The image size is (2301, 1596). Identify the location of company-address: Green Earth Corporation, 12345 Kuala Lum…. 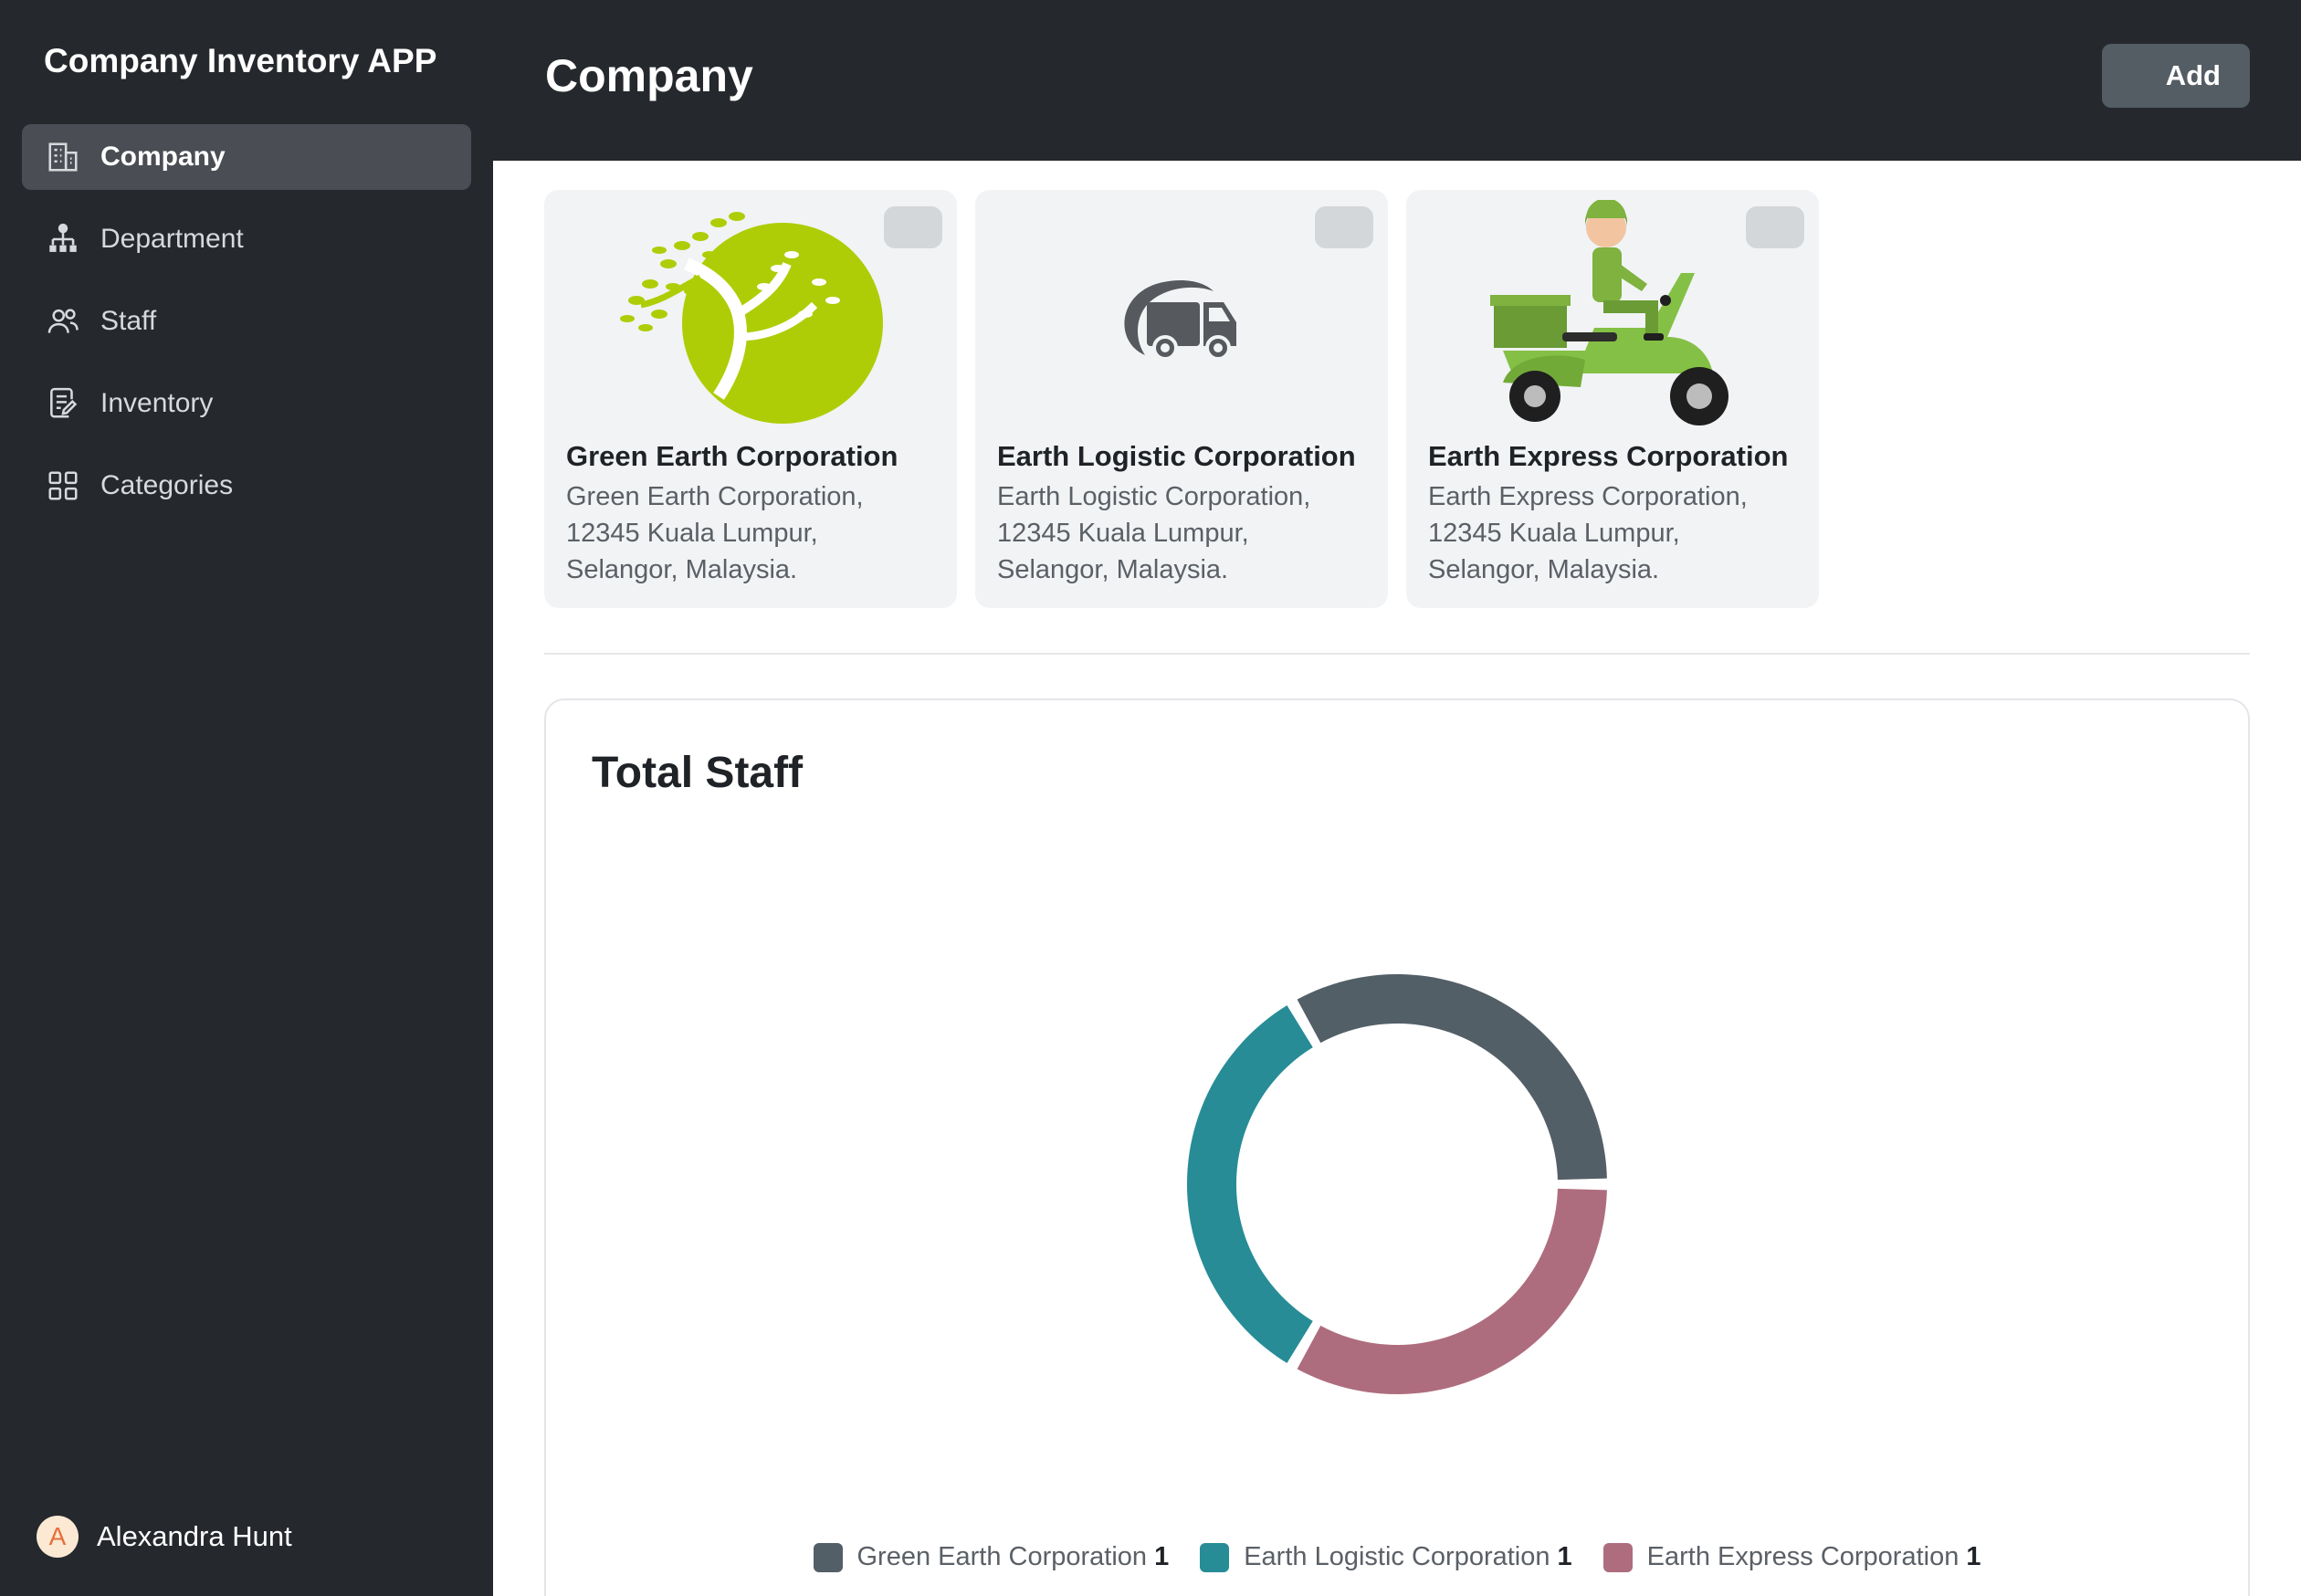
(715, 533).